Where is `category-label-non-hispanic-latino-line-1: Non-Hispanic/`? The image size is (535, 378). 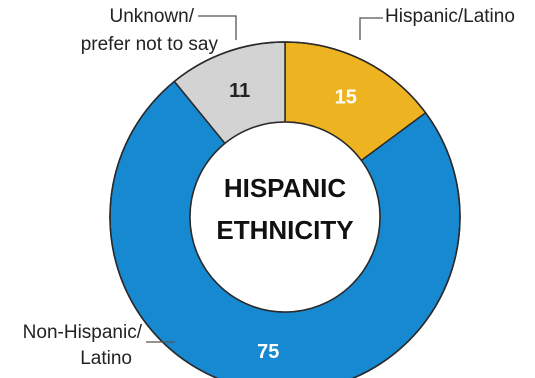
category-label-non-hispanic-latino-line-1: Non-Hispanic/ is located at coordinates (83, 332).